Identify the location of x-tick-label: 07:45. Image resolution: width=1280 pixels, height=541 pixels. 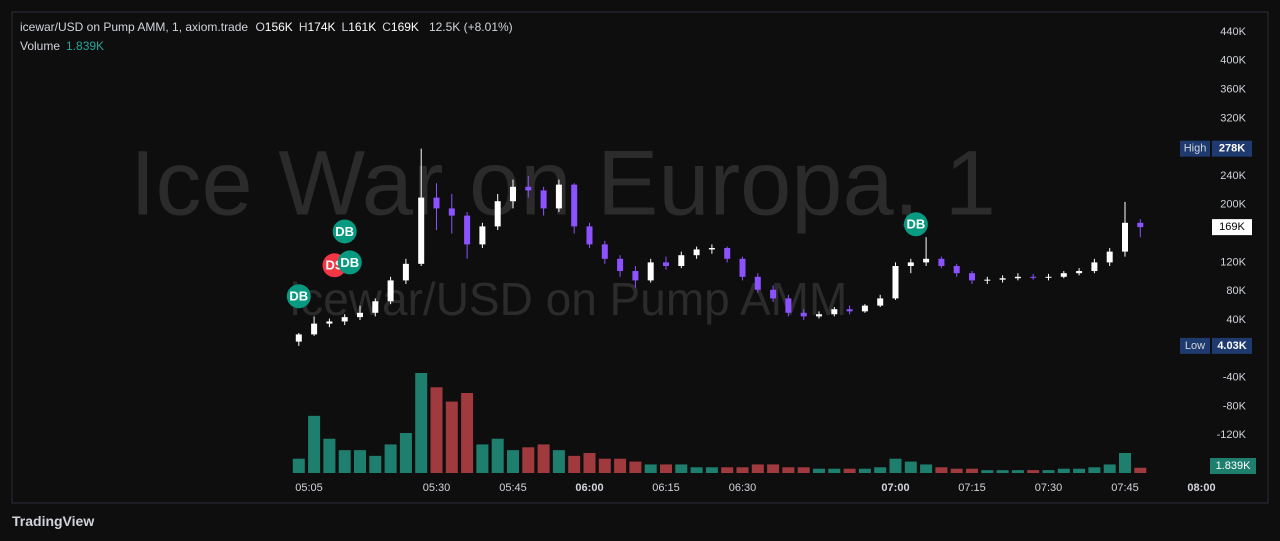
(1125, 488).